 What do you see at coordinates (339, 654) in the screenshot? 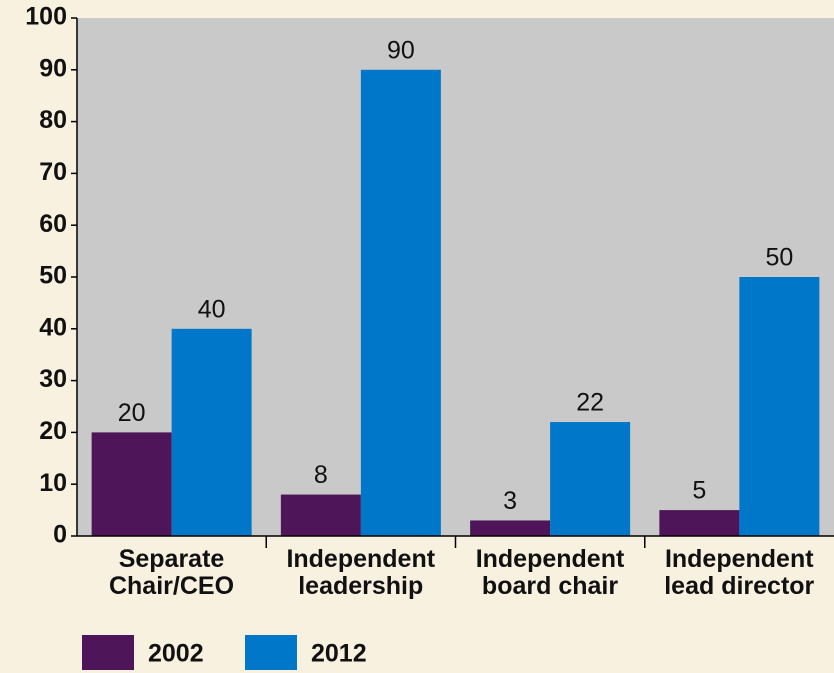
I see `legend-label: 2012` at bounding box center [339, 654].